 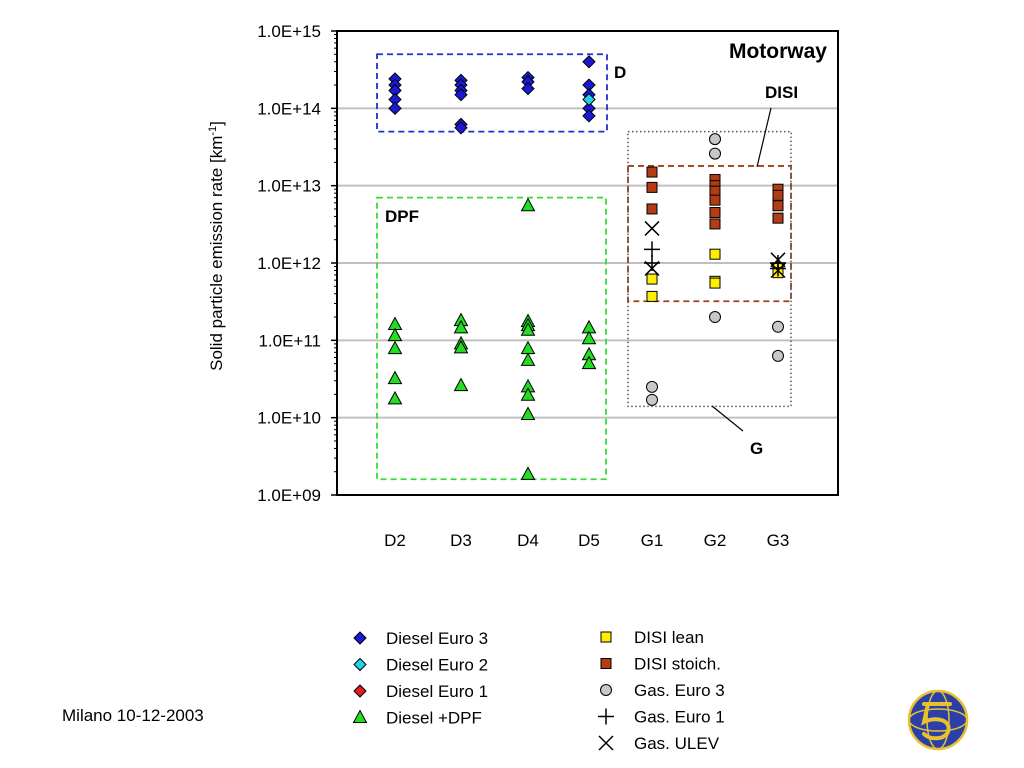 I want to click on legend-label-disi-stoich: DISI stoich., so click(x=677, y=664).